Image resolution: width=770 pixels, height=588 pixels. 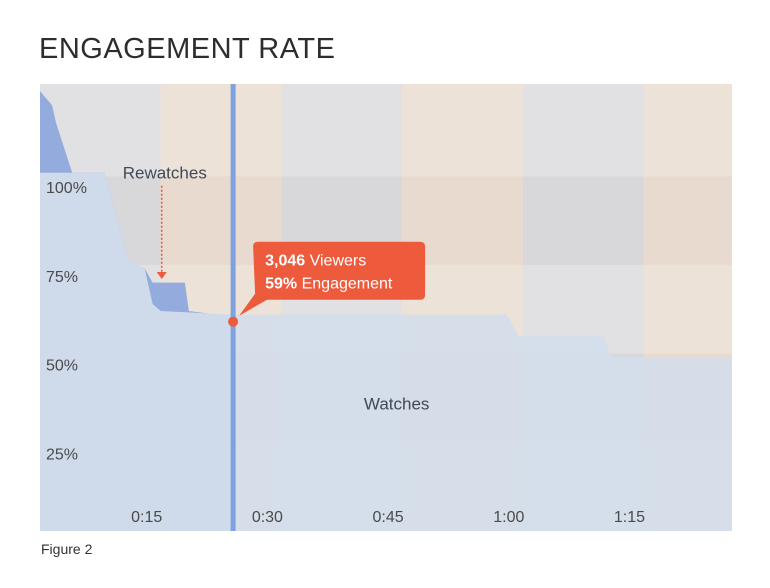 I want to click on x-tick-label: 0:15, so click(x=146, y=517).